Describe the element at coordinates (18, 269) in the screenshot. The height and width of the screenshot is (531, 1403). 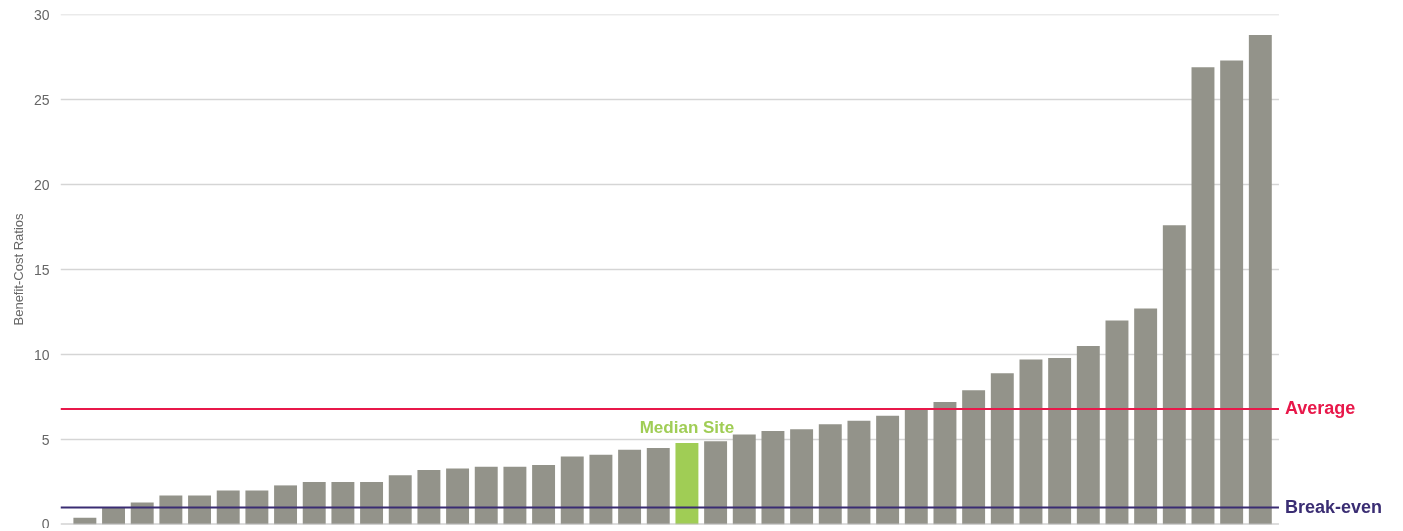
I see `y-axis-title: Benefit-Cost Ratios` at that location.